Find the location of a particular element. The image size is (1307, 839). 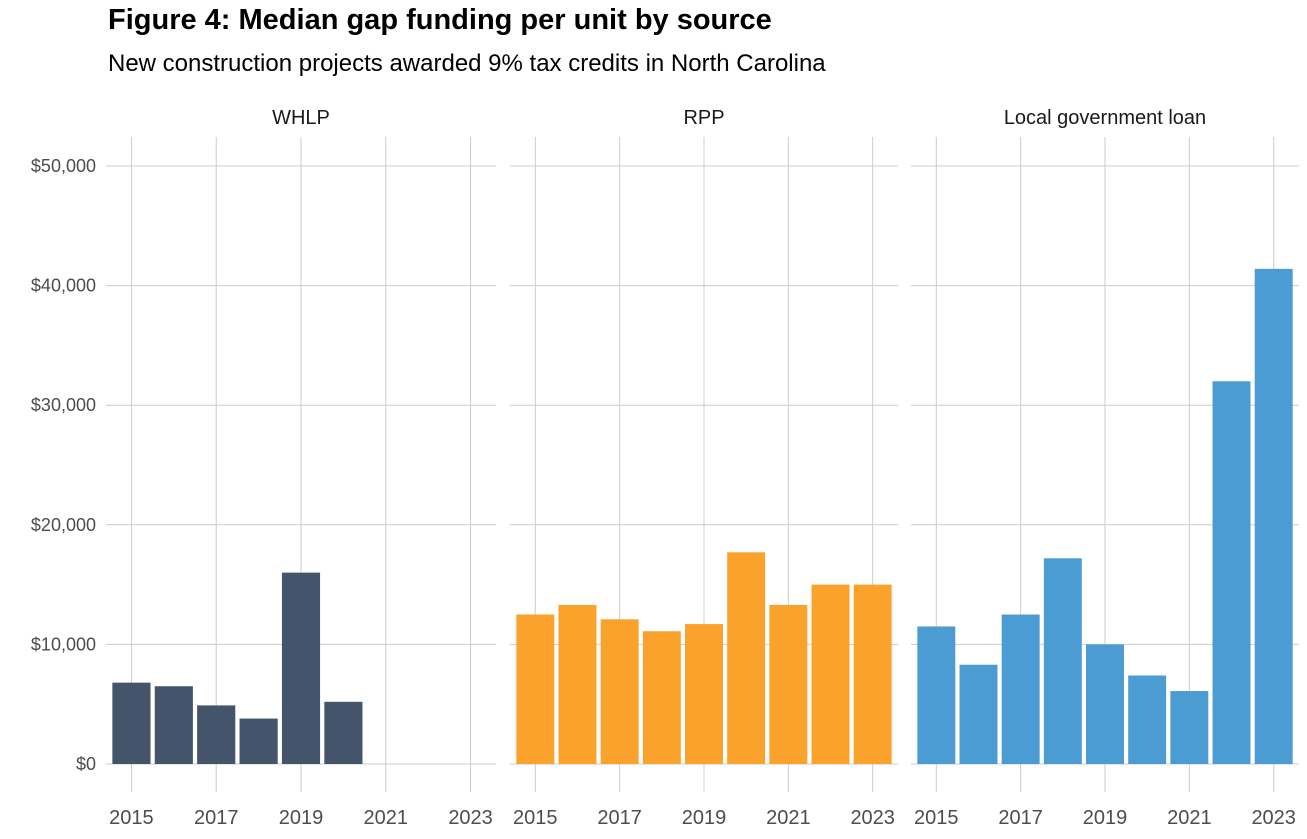

facet-label: RPP is located at coordinates (703, 118).